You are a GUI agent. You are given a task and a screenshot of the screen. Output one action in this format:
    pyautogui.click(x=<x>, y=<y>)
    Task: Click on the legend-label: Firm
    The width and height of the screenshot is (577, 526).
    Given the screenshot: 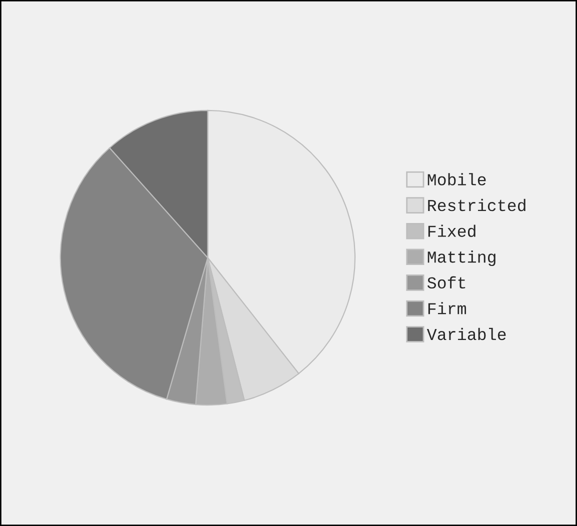 What is the action you would take?
    pyautogui.click(x=447, y=308)
    